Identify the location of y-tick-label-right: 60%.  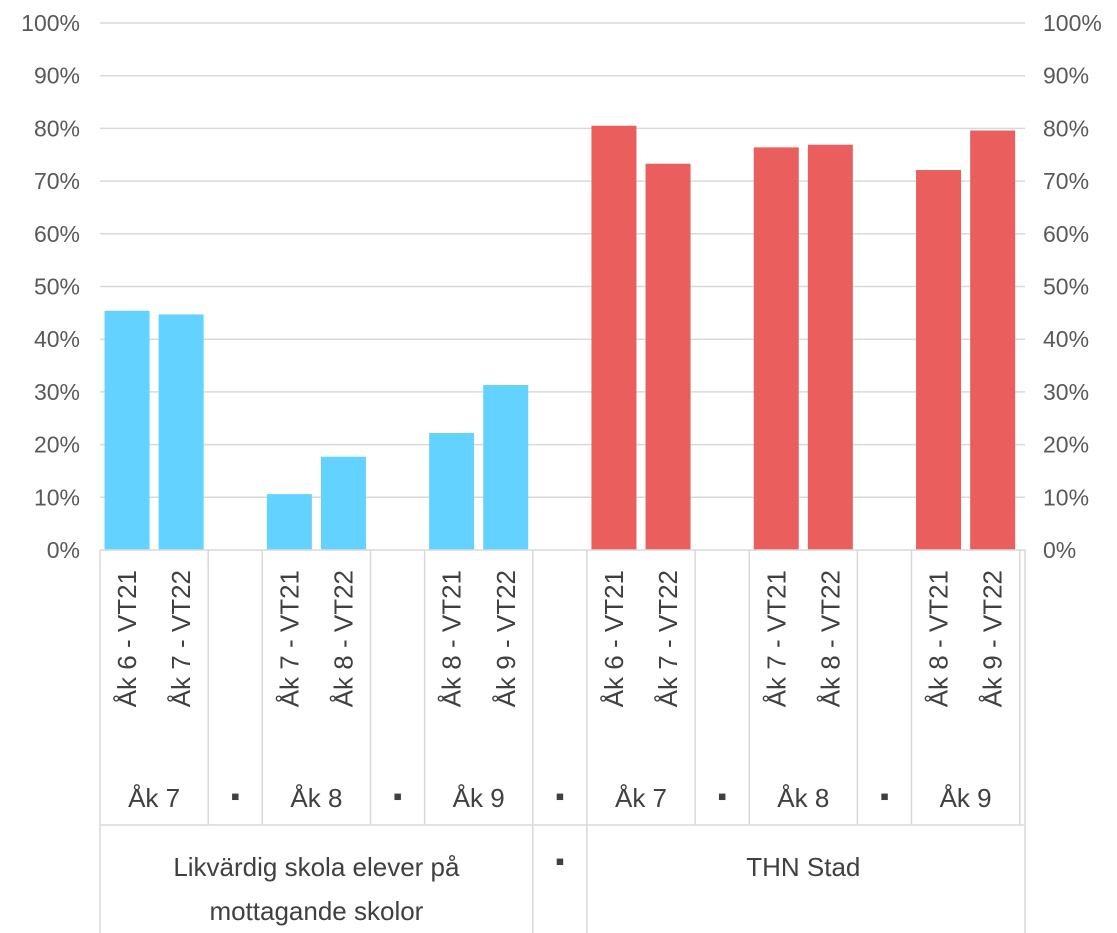
(1066, 234).